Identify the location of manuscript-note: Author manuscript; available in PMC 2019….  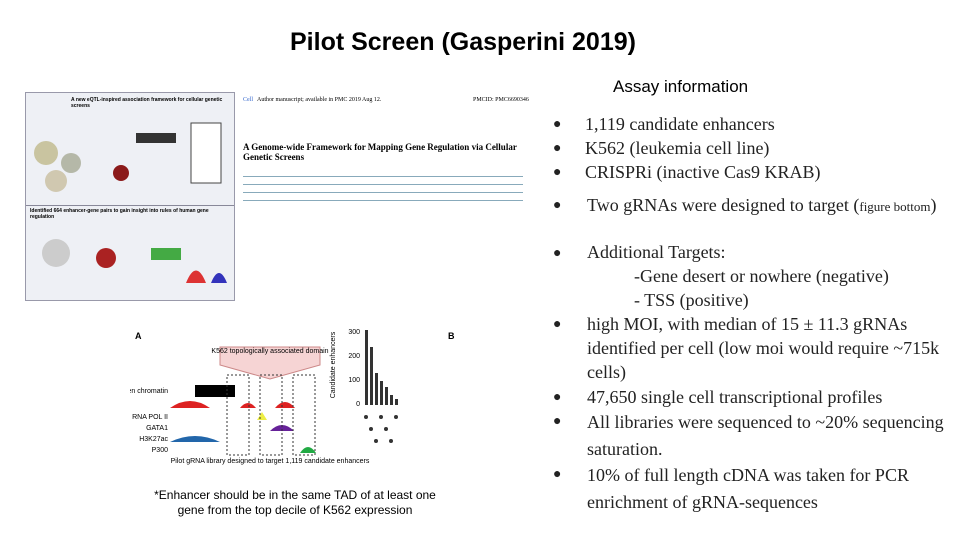
(319, 100).